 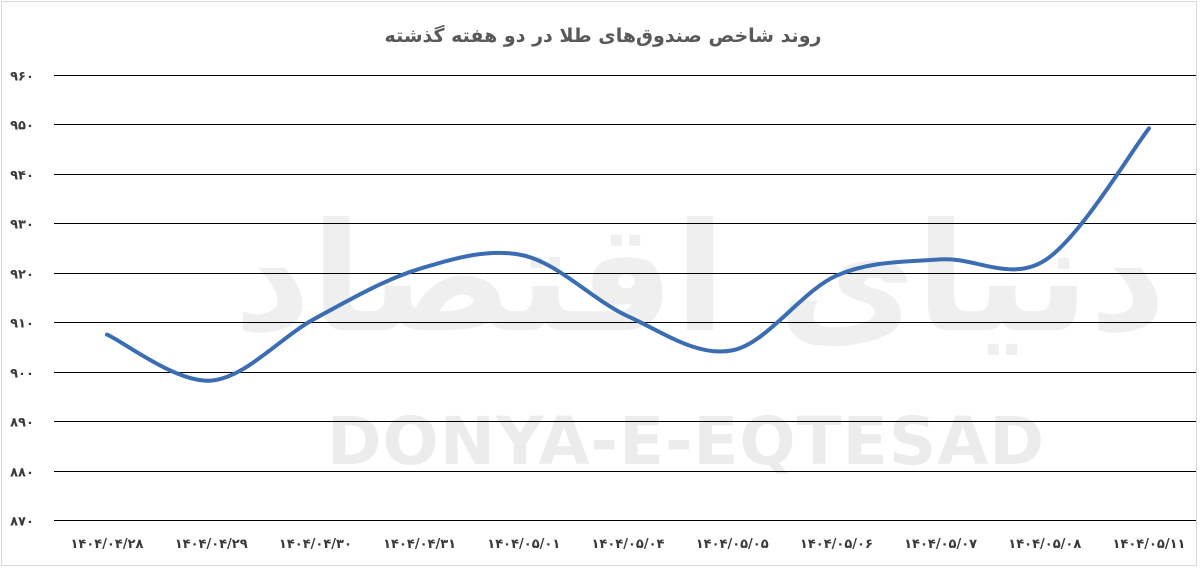 I want to click on y-tick-label: ۹۱۰, so click(x=22, y=324).